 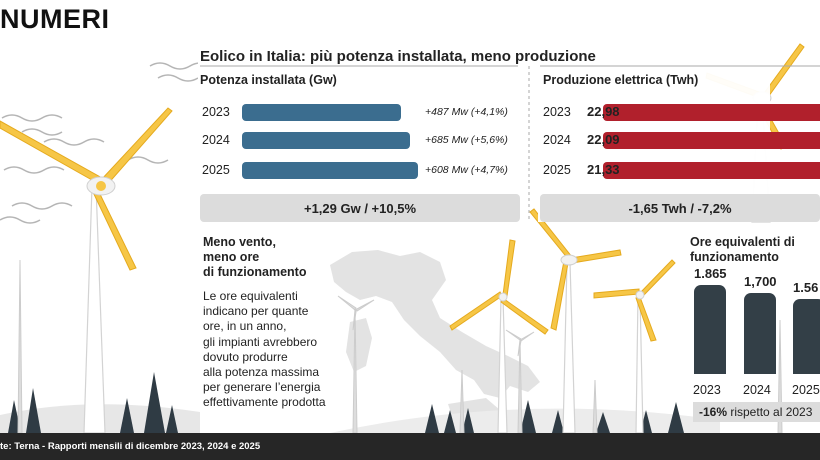 What do you see at coordinates (466, 170) in the screenshot?
I see `capacity-change-note: +608 Mw (+4,7%)` at bounding box center [466, 170].